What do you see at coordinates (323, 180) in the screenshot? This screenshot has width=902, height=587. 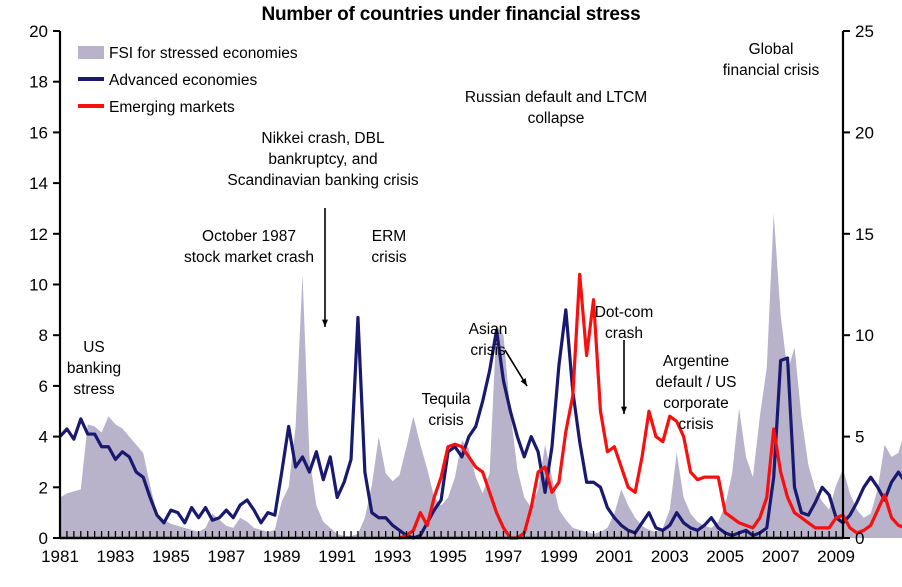 I see `annotation-text: Scandinavian banking crisis` at bounding box center [323, 180].